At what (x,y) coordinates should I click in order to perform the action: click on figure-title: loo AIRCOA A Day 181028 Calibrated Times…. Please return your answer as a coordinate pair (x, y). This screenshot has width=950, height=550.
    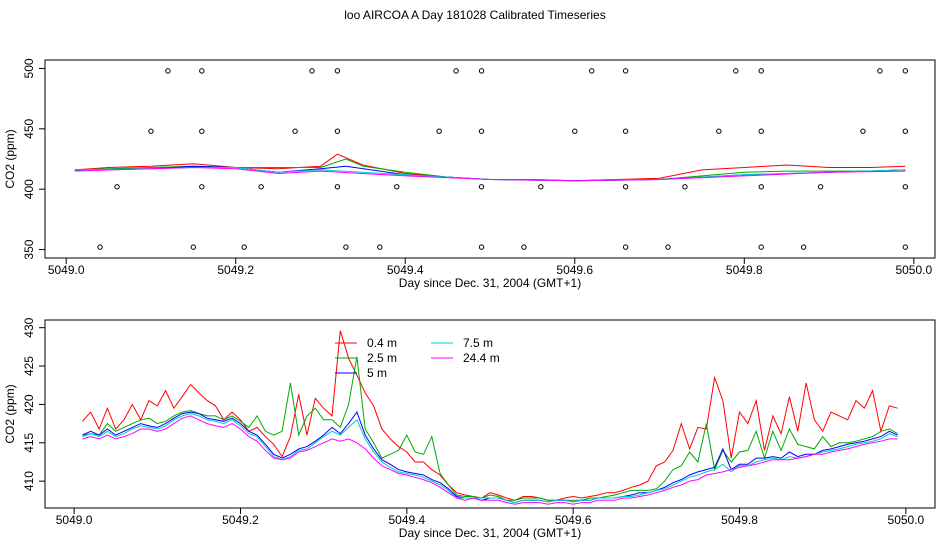
    Looking at the image, I should click on (474, 15).